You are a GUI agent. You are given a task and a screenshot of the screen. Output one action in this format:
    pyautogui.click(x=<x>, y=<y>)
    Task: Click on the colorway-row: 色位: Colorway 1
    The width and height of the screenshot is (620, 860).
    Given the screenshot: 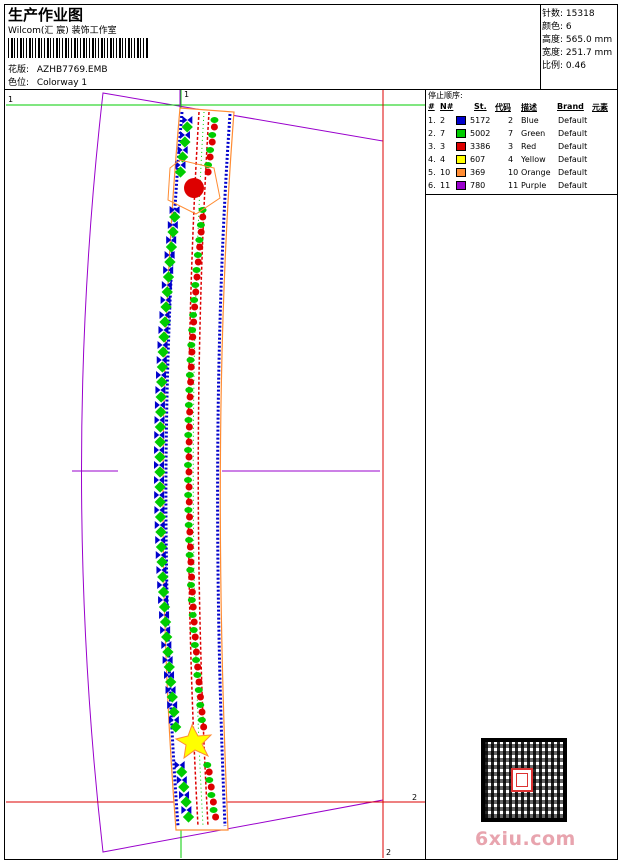 What is the action you would take?
    pyautogui.click(x=47, y=81)
    